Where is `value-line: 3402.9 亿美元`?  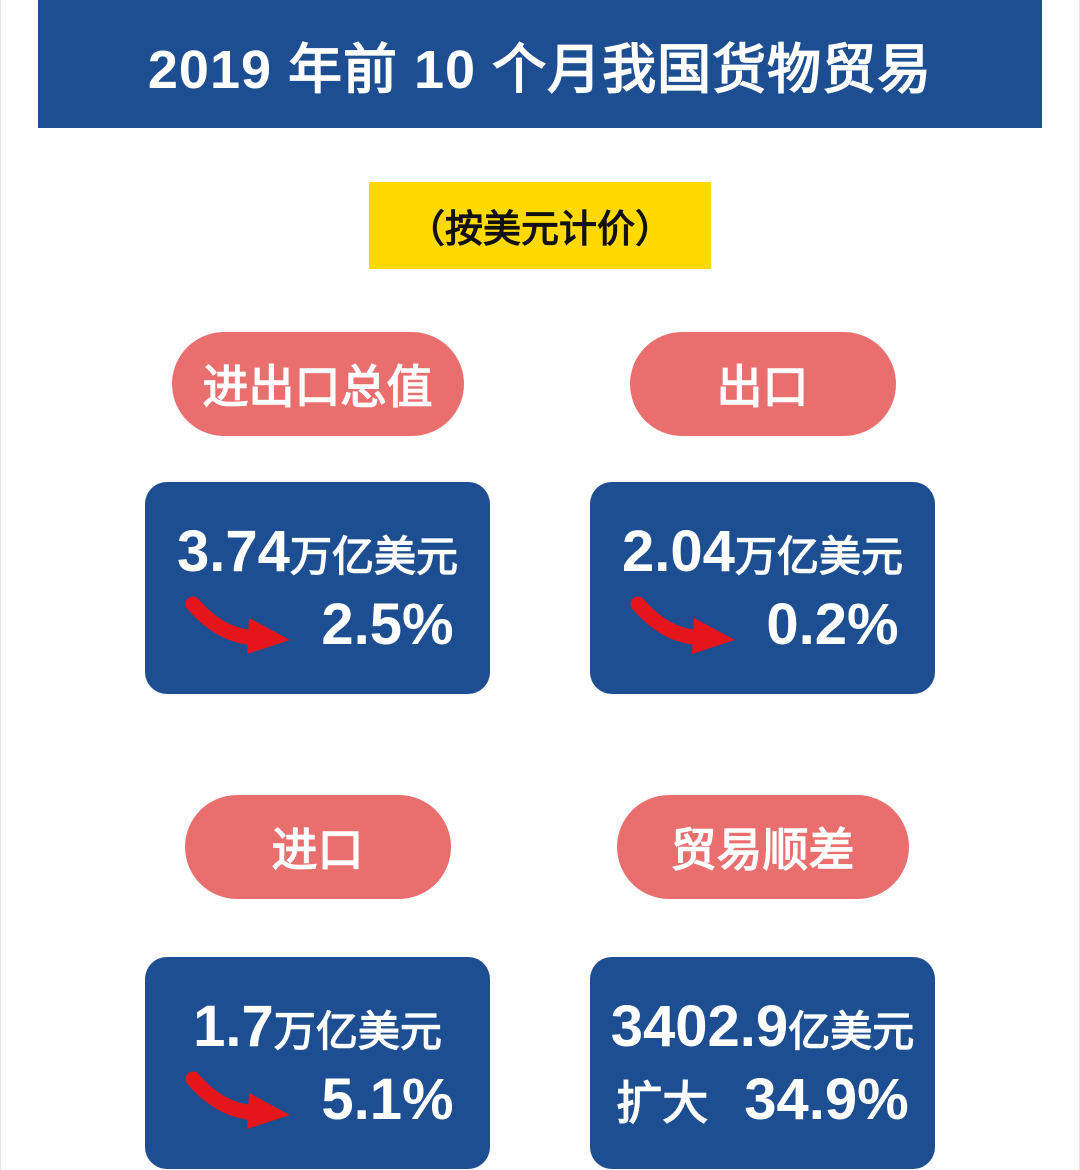
value-line: 3402.9 亿美元 is located at coordinates (762, 1026).